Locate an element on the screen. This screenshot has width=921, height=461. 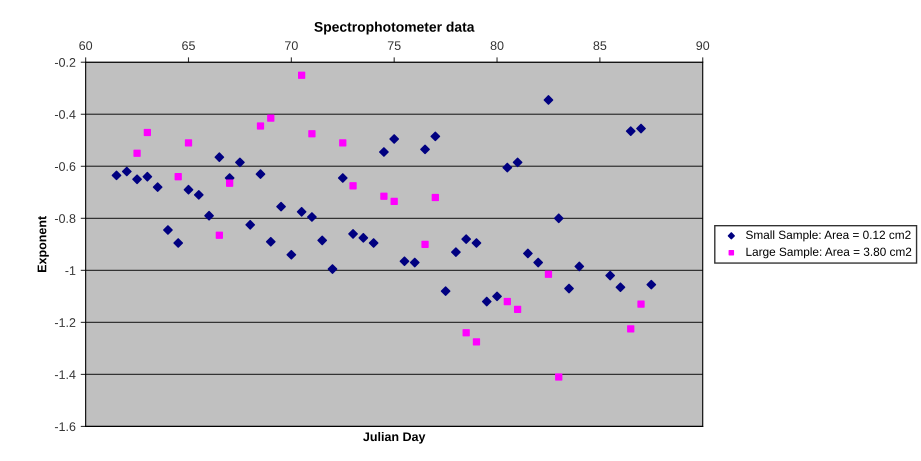
y-tick-label: -0.2 is located at coordinates (65, 62).